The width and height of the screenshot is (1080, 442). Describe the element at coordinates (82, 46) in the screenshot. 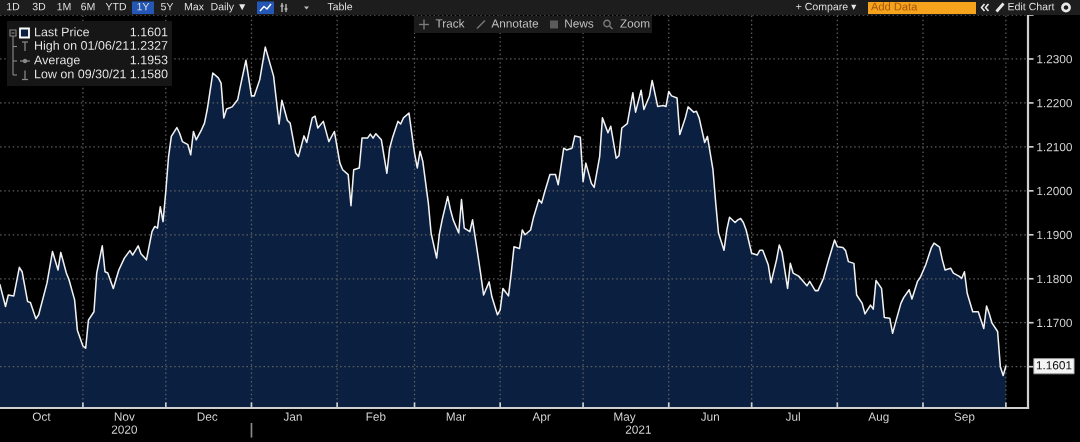

I see `annotation: High on 01/06/21` at that location.